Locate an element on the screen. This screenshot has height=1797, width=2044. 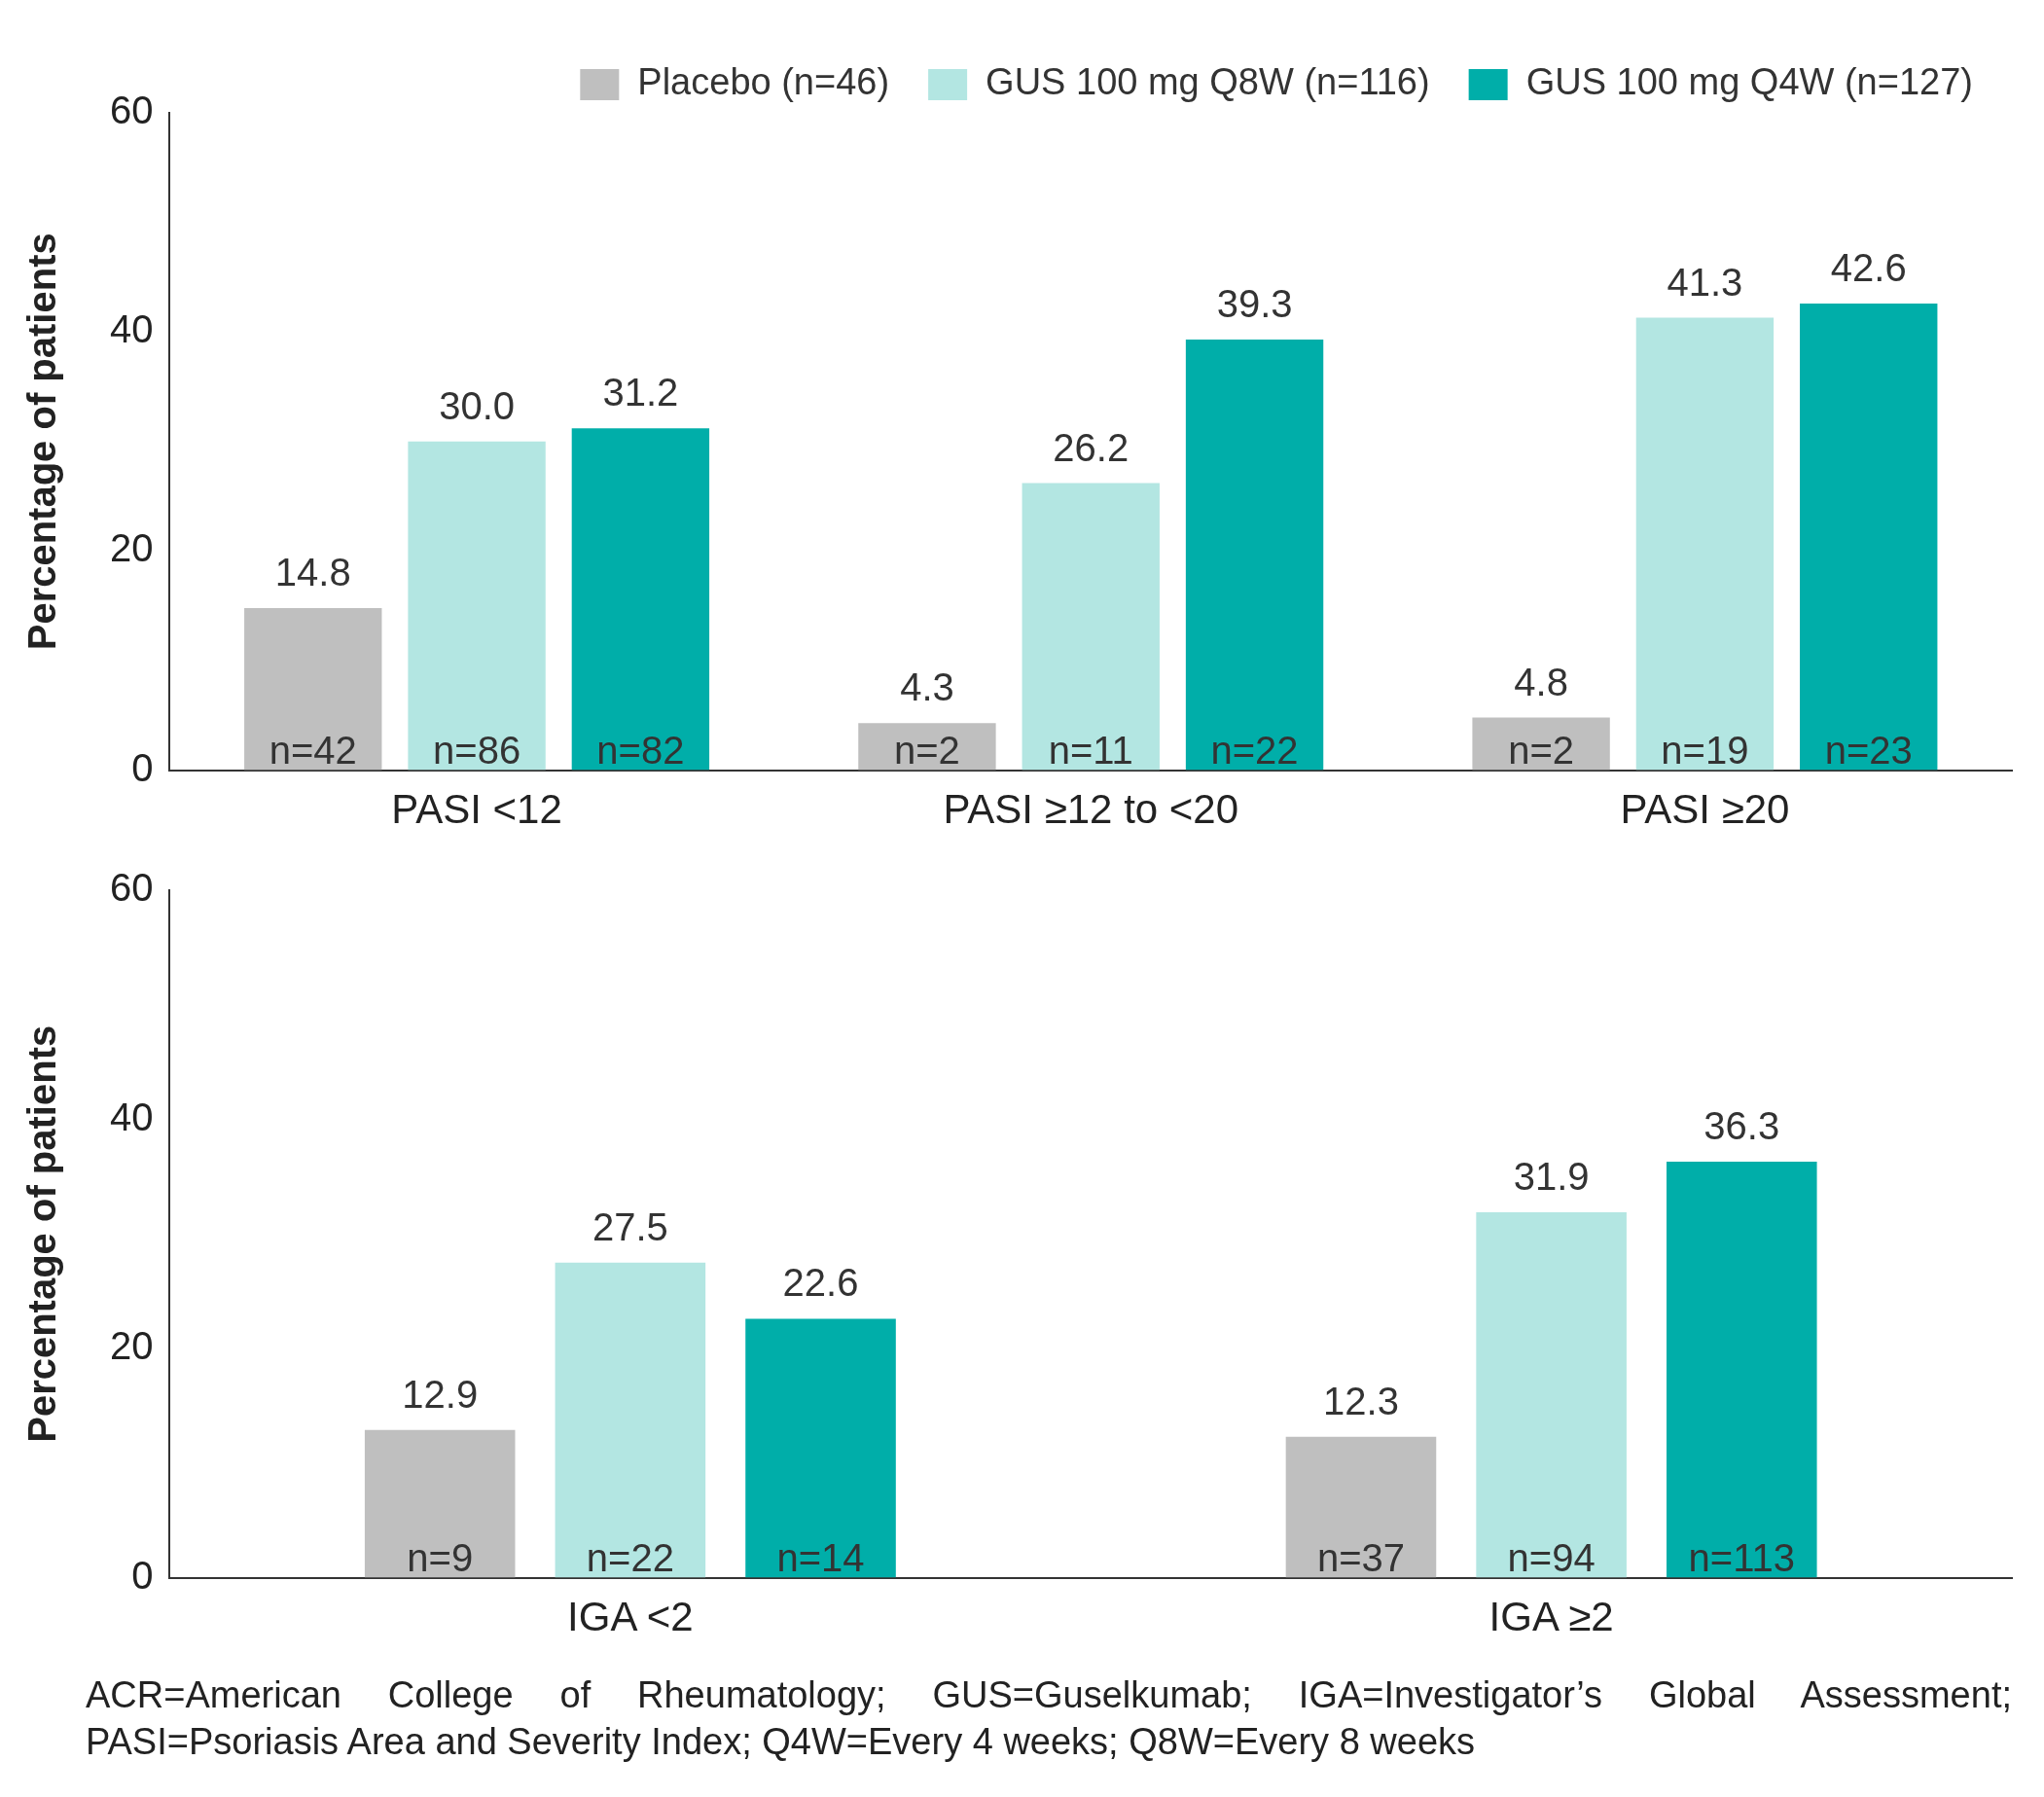
data-label: 27.5 is located at coordinates (630, 1226).